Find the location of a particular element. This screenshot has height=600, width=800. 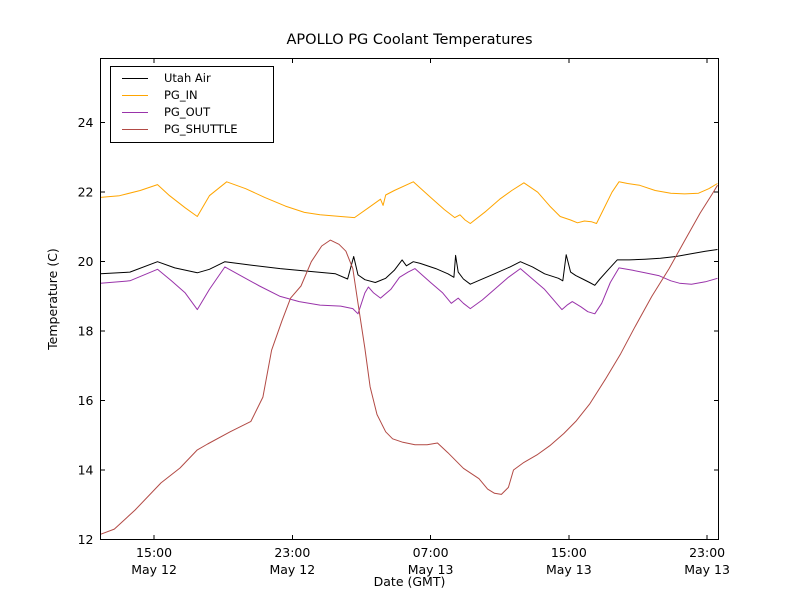

legend: Utah Air PG_IN PG_OUT PG_SHUTTLE is located at coordinates (192, 104).